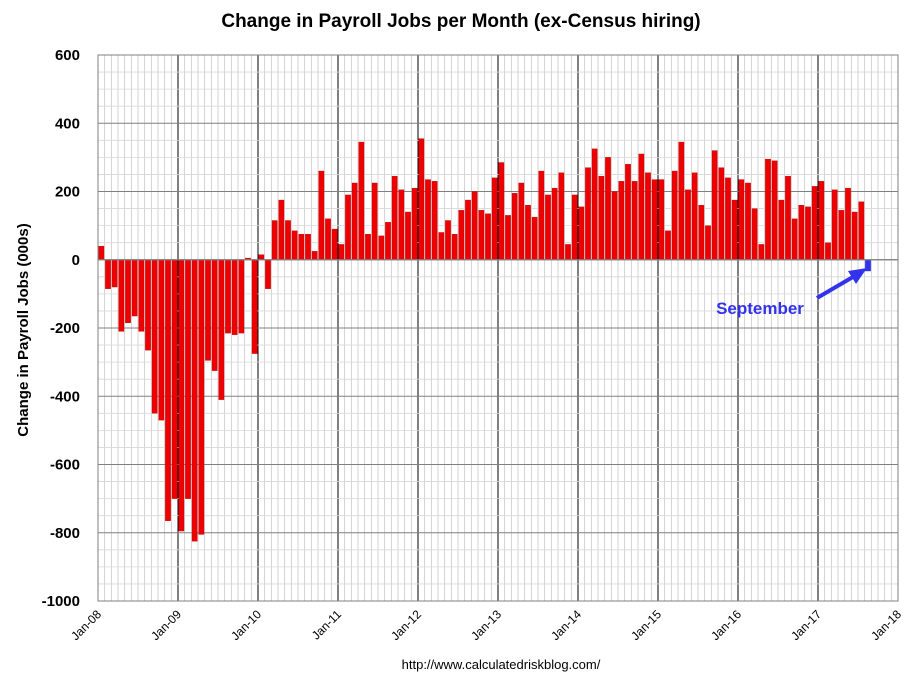 The image size is (921, 683). What do you see at coordinates (65, 396) in the screenshot?
I see `y-tick-label: -400` at bounding box center [65, 396].